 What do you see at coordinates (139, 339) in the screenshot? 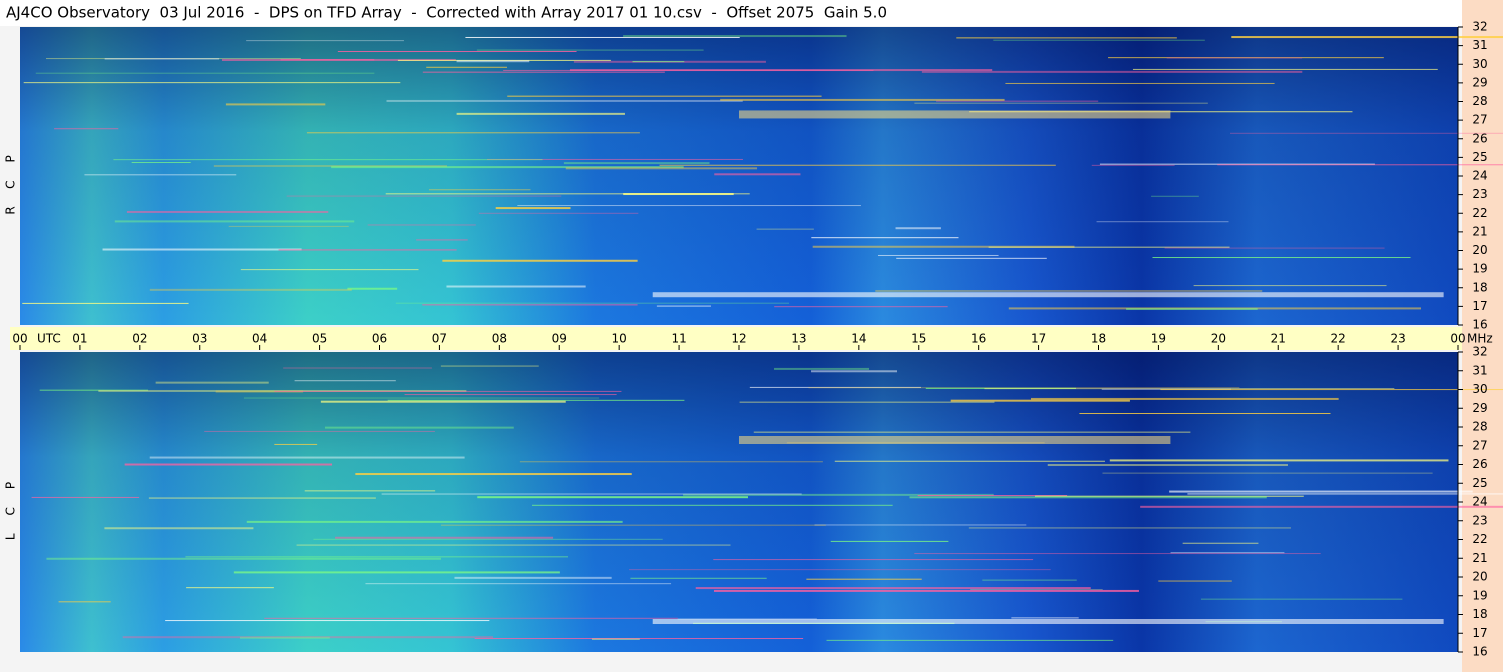
I see `x-tick-label: 02` at bounding box center [139, 339].